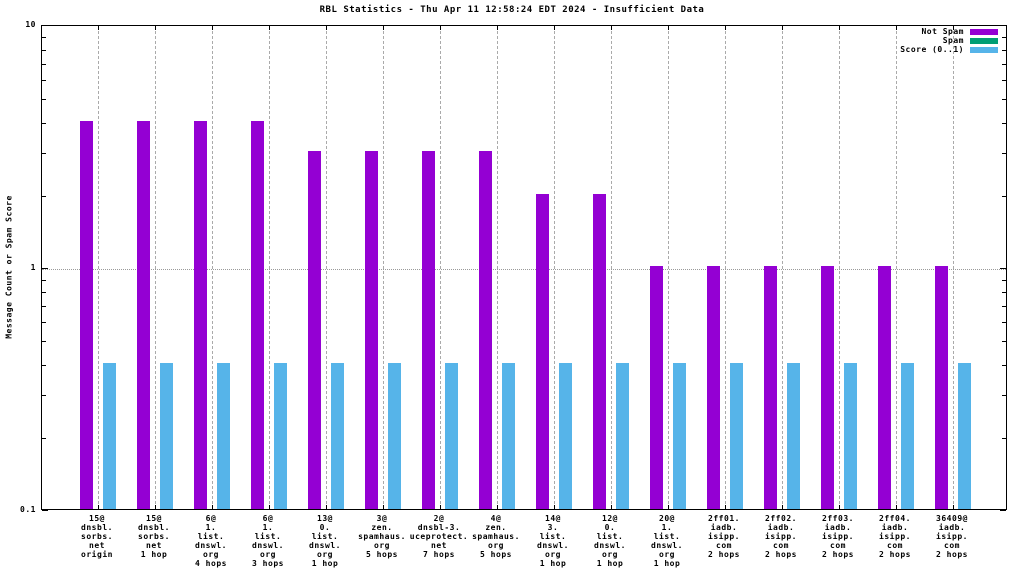  I want to click on x-axis-label: 2@ dnsbl-3. uceprotect. net 7 hops, so click(439, 536).